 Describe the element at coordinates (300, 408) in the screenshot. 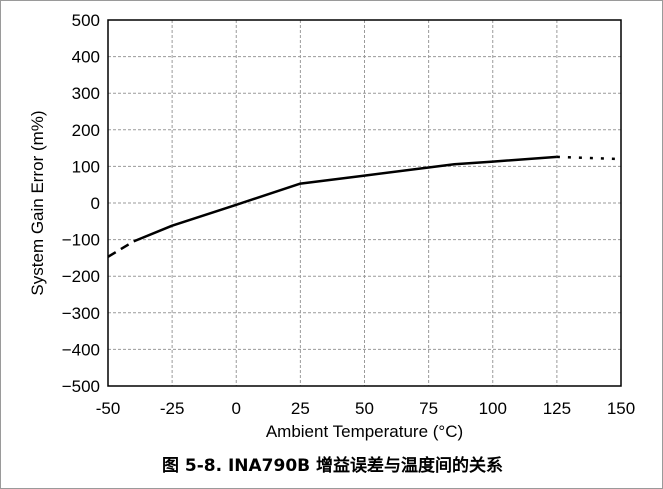

I see `x-tick-label: 25` at that location.